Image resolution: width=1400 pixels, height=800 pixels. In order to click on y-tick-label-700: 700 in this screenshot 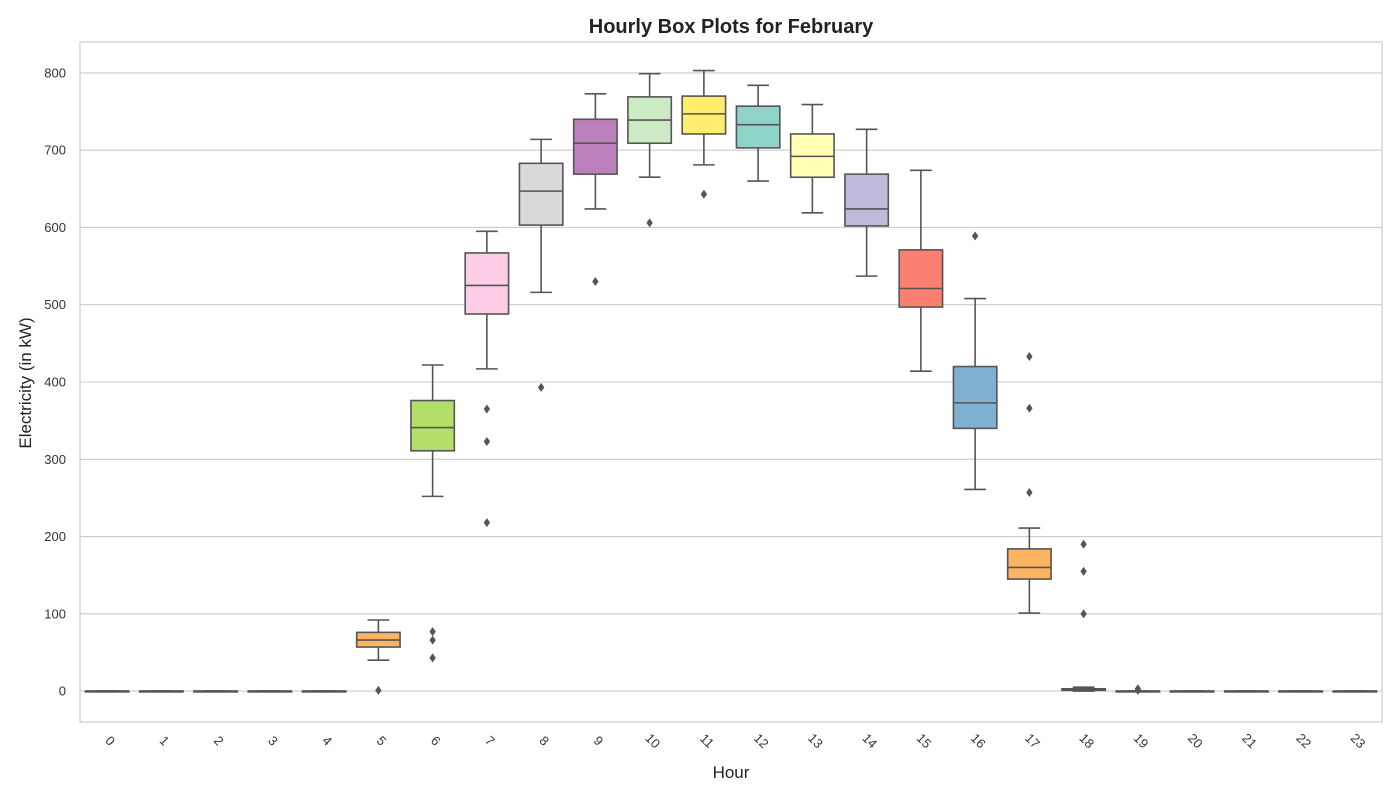, I will do `click(55, 150)`.